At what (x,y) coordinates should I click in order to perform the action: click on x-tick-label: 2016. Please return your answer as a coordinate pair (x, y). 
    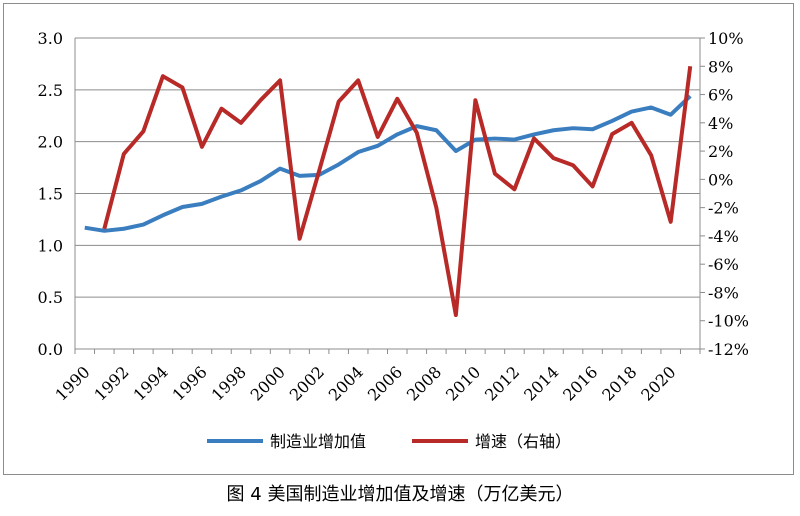
    Looking at the image, I should click on (580, 383).